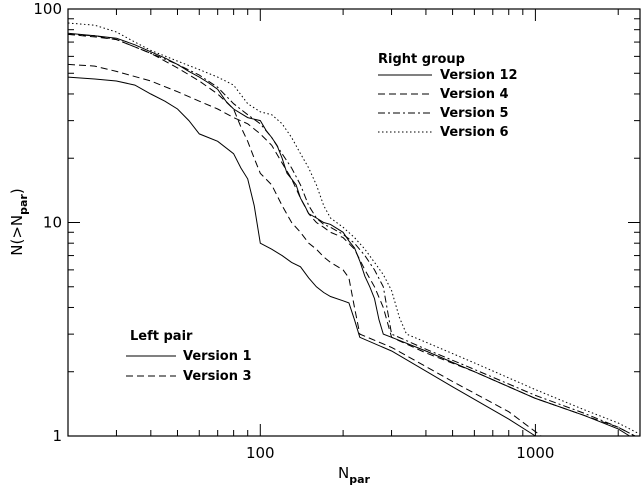 Image resolution: width=641 pixels, height=491 pixels. I want to click on legend-label-version-4: Version 4, so click(474, 94).